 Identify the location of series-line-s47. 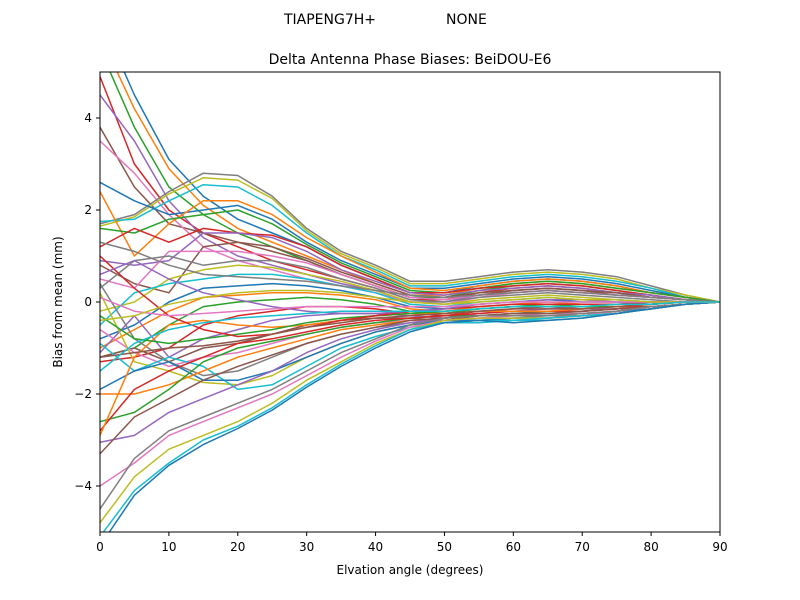
(410, 306).